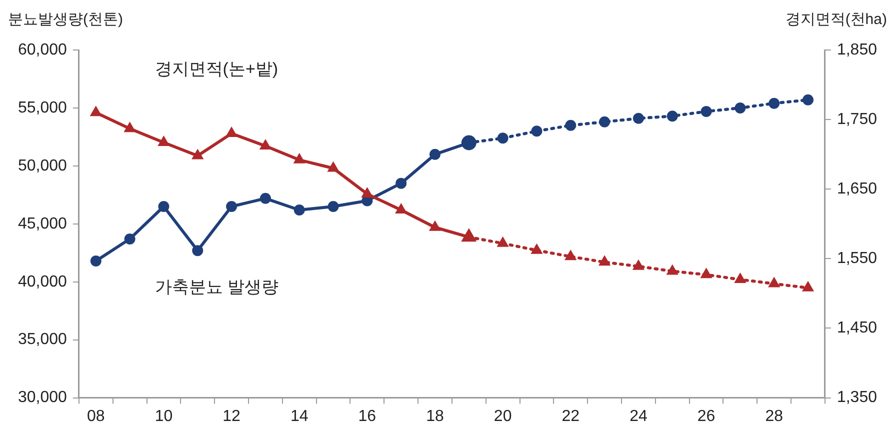 This screenshot has height=437, width=895. Describe the element at coordinates (836, 19) in the screenshot. I see `y2-axis-title: 경지면적(천ha)` at that location.